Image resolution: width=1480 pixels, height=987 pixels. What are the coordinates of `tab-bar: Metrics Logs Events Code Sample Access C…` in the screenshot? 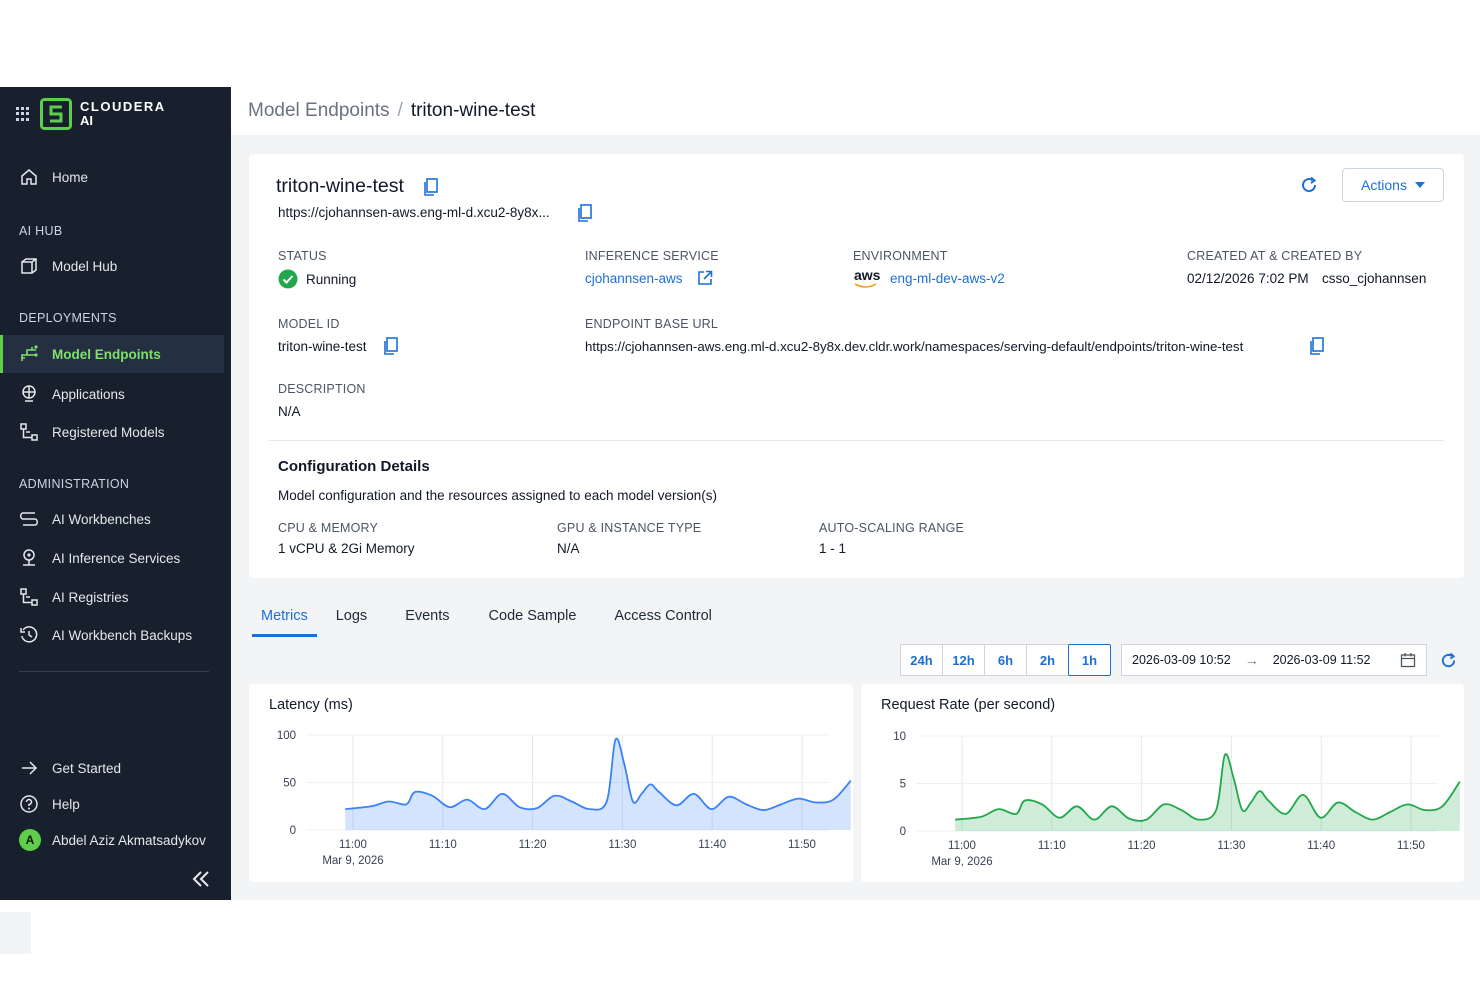 It's located at (480, 616).